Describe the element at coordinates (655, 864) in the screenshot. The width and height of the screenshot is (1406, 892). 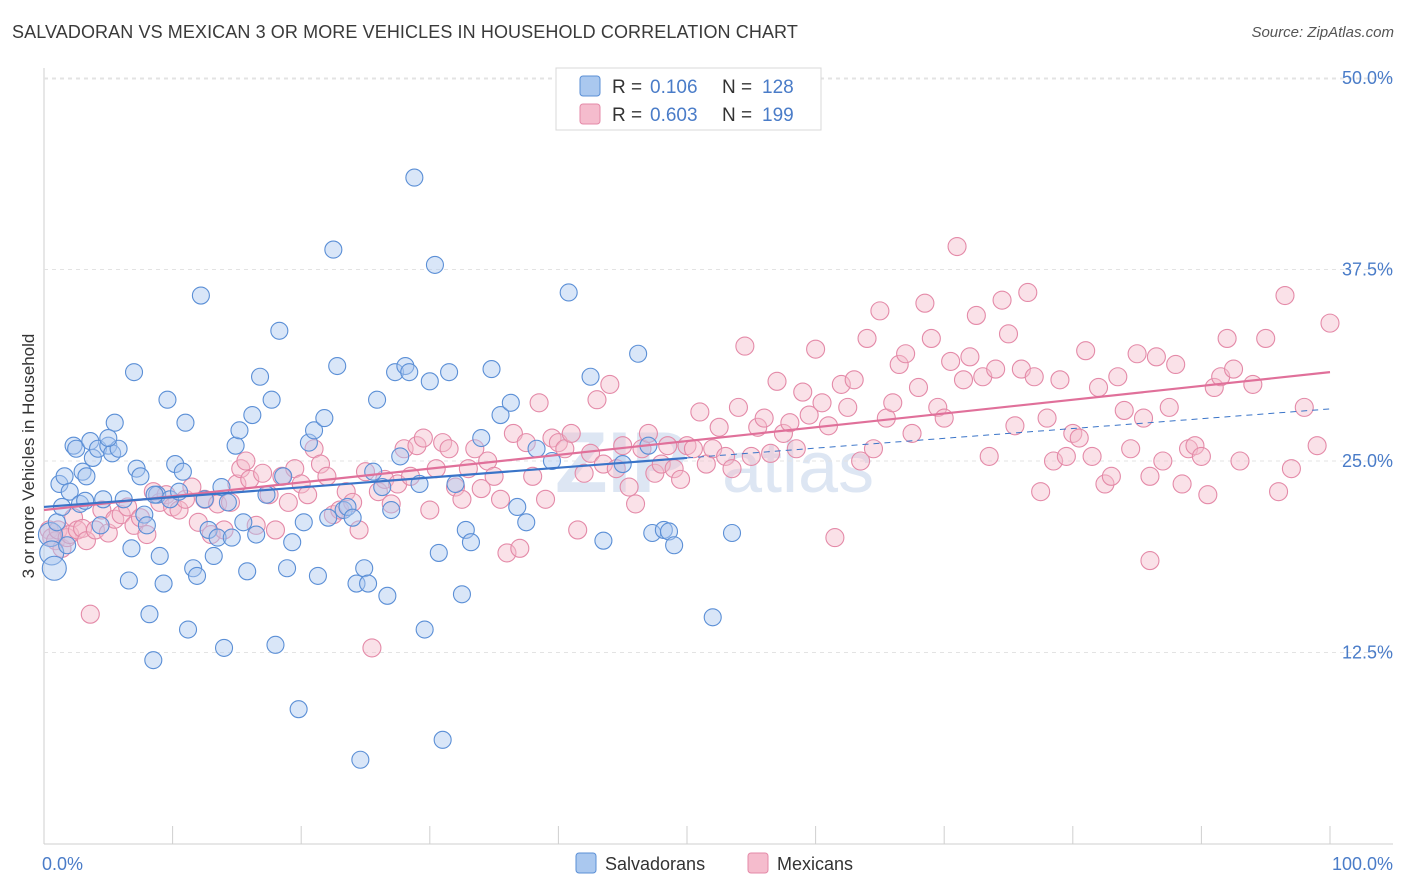
I see `bottom-legend-label-salvadorans: Salvadorans` at that location.